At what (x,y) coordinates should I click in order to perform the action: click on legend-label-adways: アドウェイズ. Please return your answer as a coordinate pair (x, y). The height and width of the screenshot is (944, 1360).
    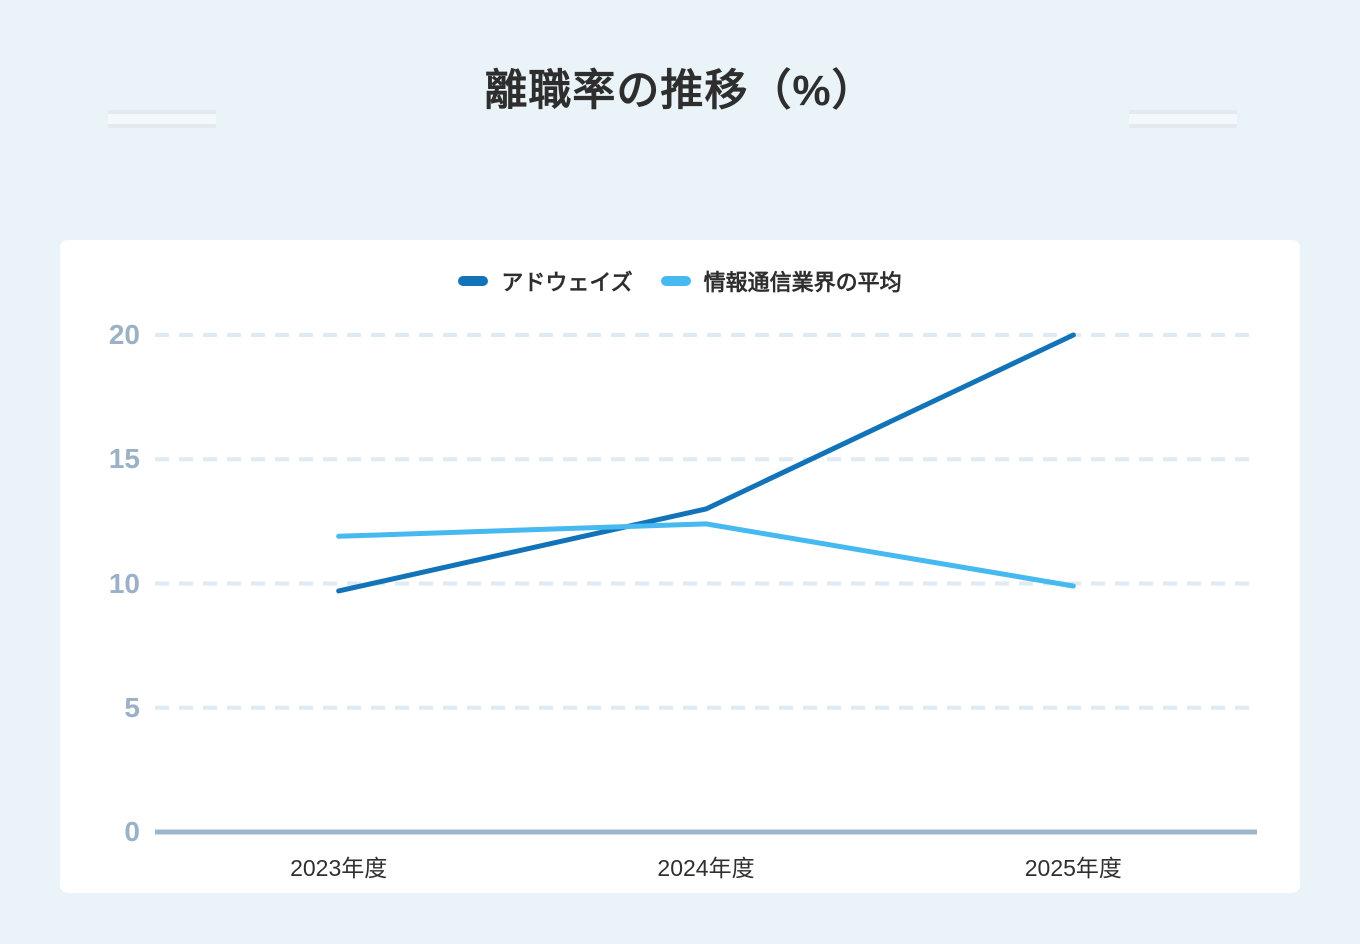
    Looking at the image, I should click on (567, 282).